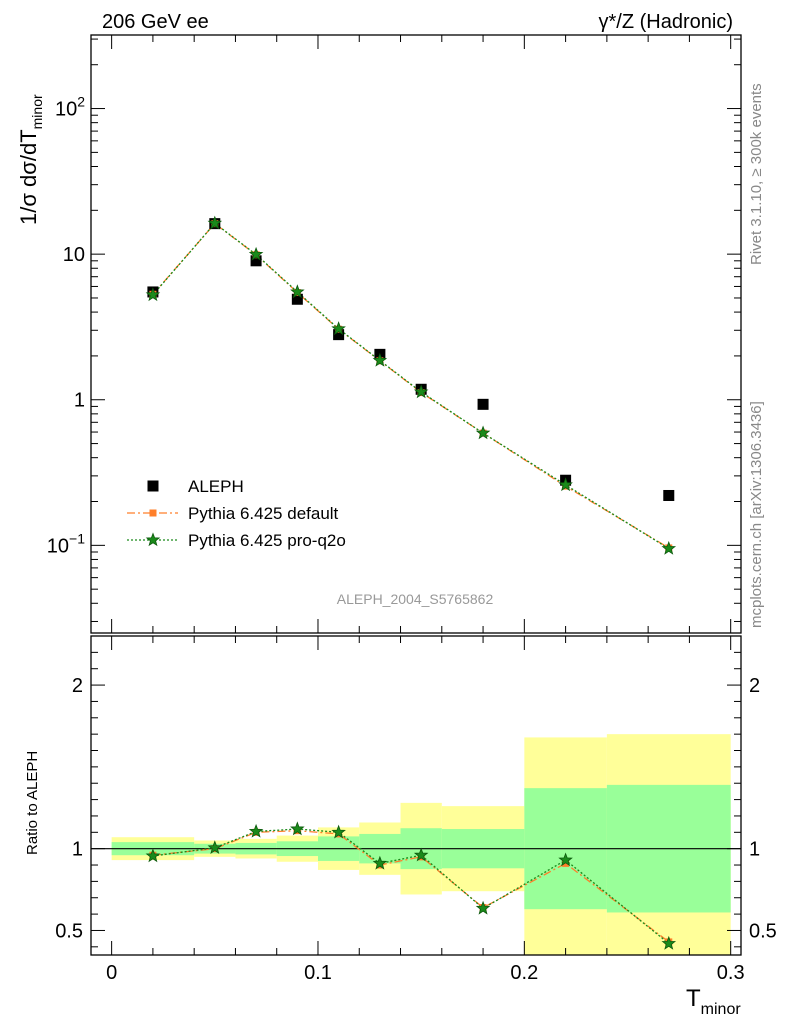 This screenshot has height=1024, width=786. Describe the element at coordinates (721, 1009) in the screenshot. I see `ratio-xlabel-sub: minor` at that location.